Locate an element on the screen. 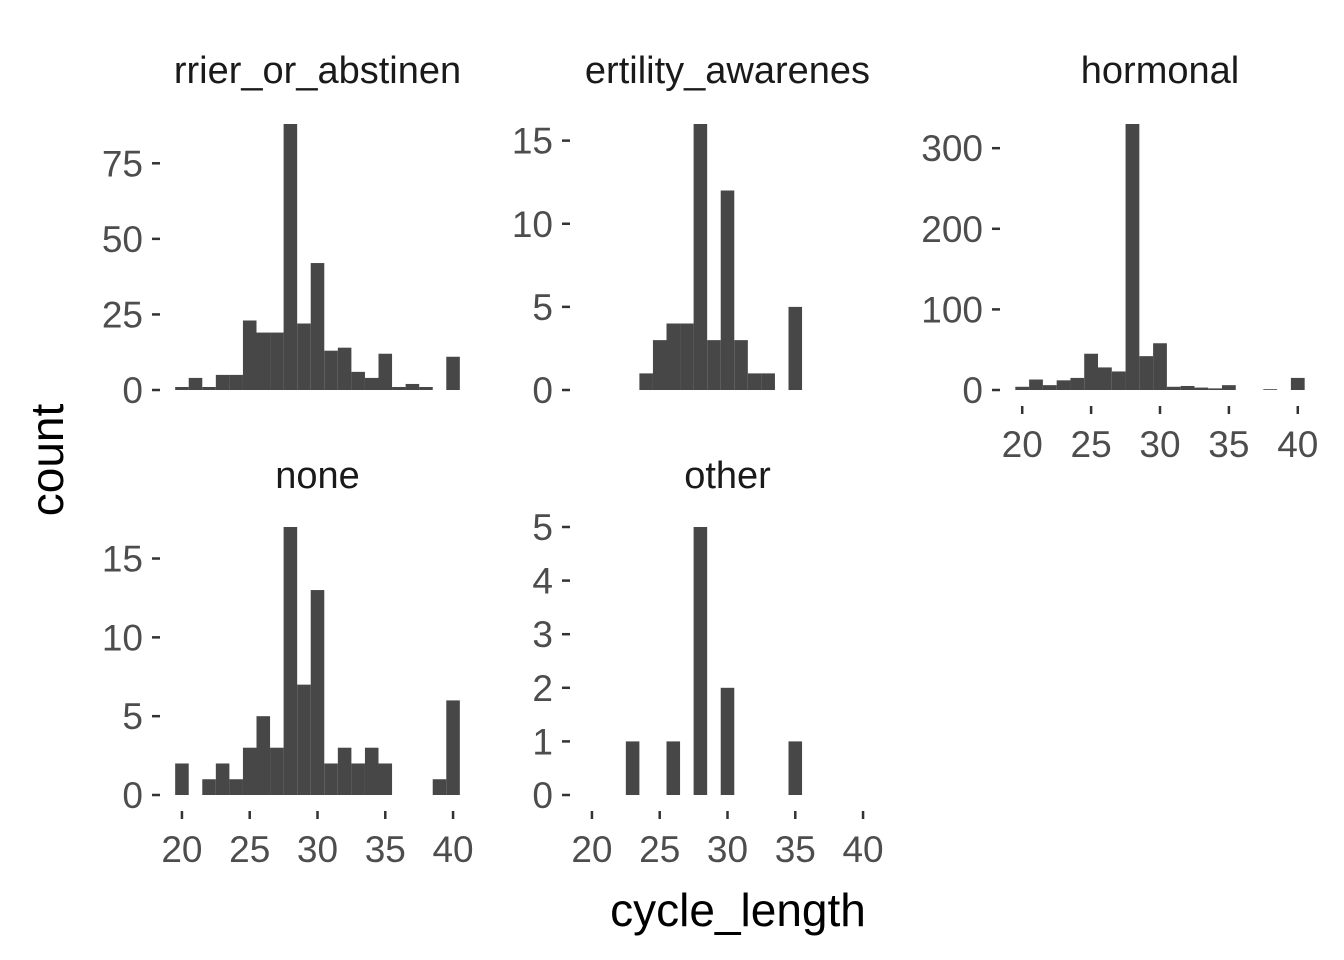  facet-strip-label: hormonal is located at coordinates (1160, 71).